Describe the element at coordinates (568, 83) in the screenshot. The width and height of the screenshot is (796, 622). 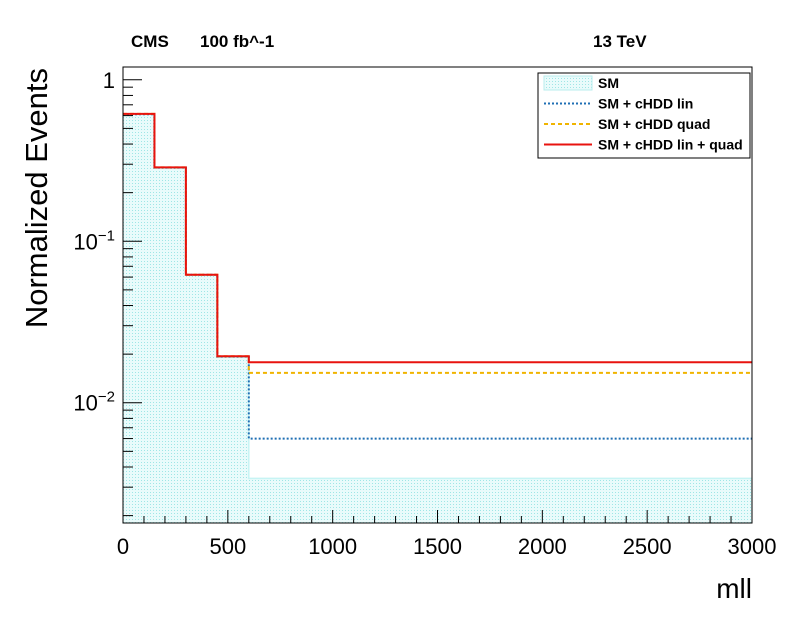
I see `legend-swatch-sm` at that location.